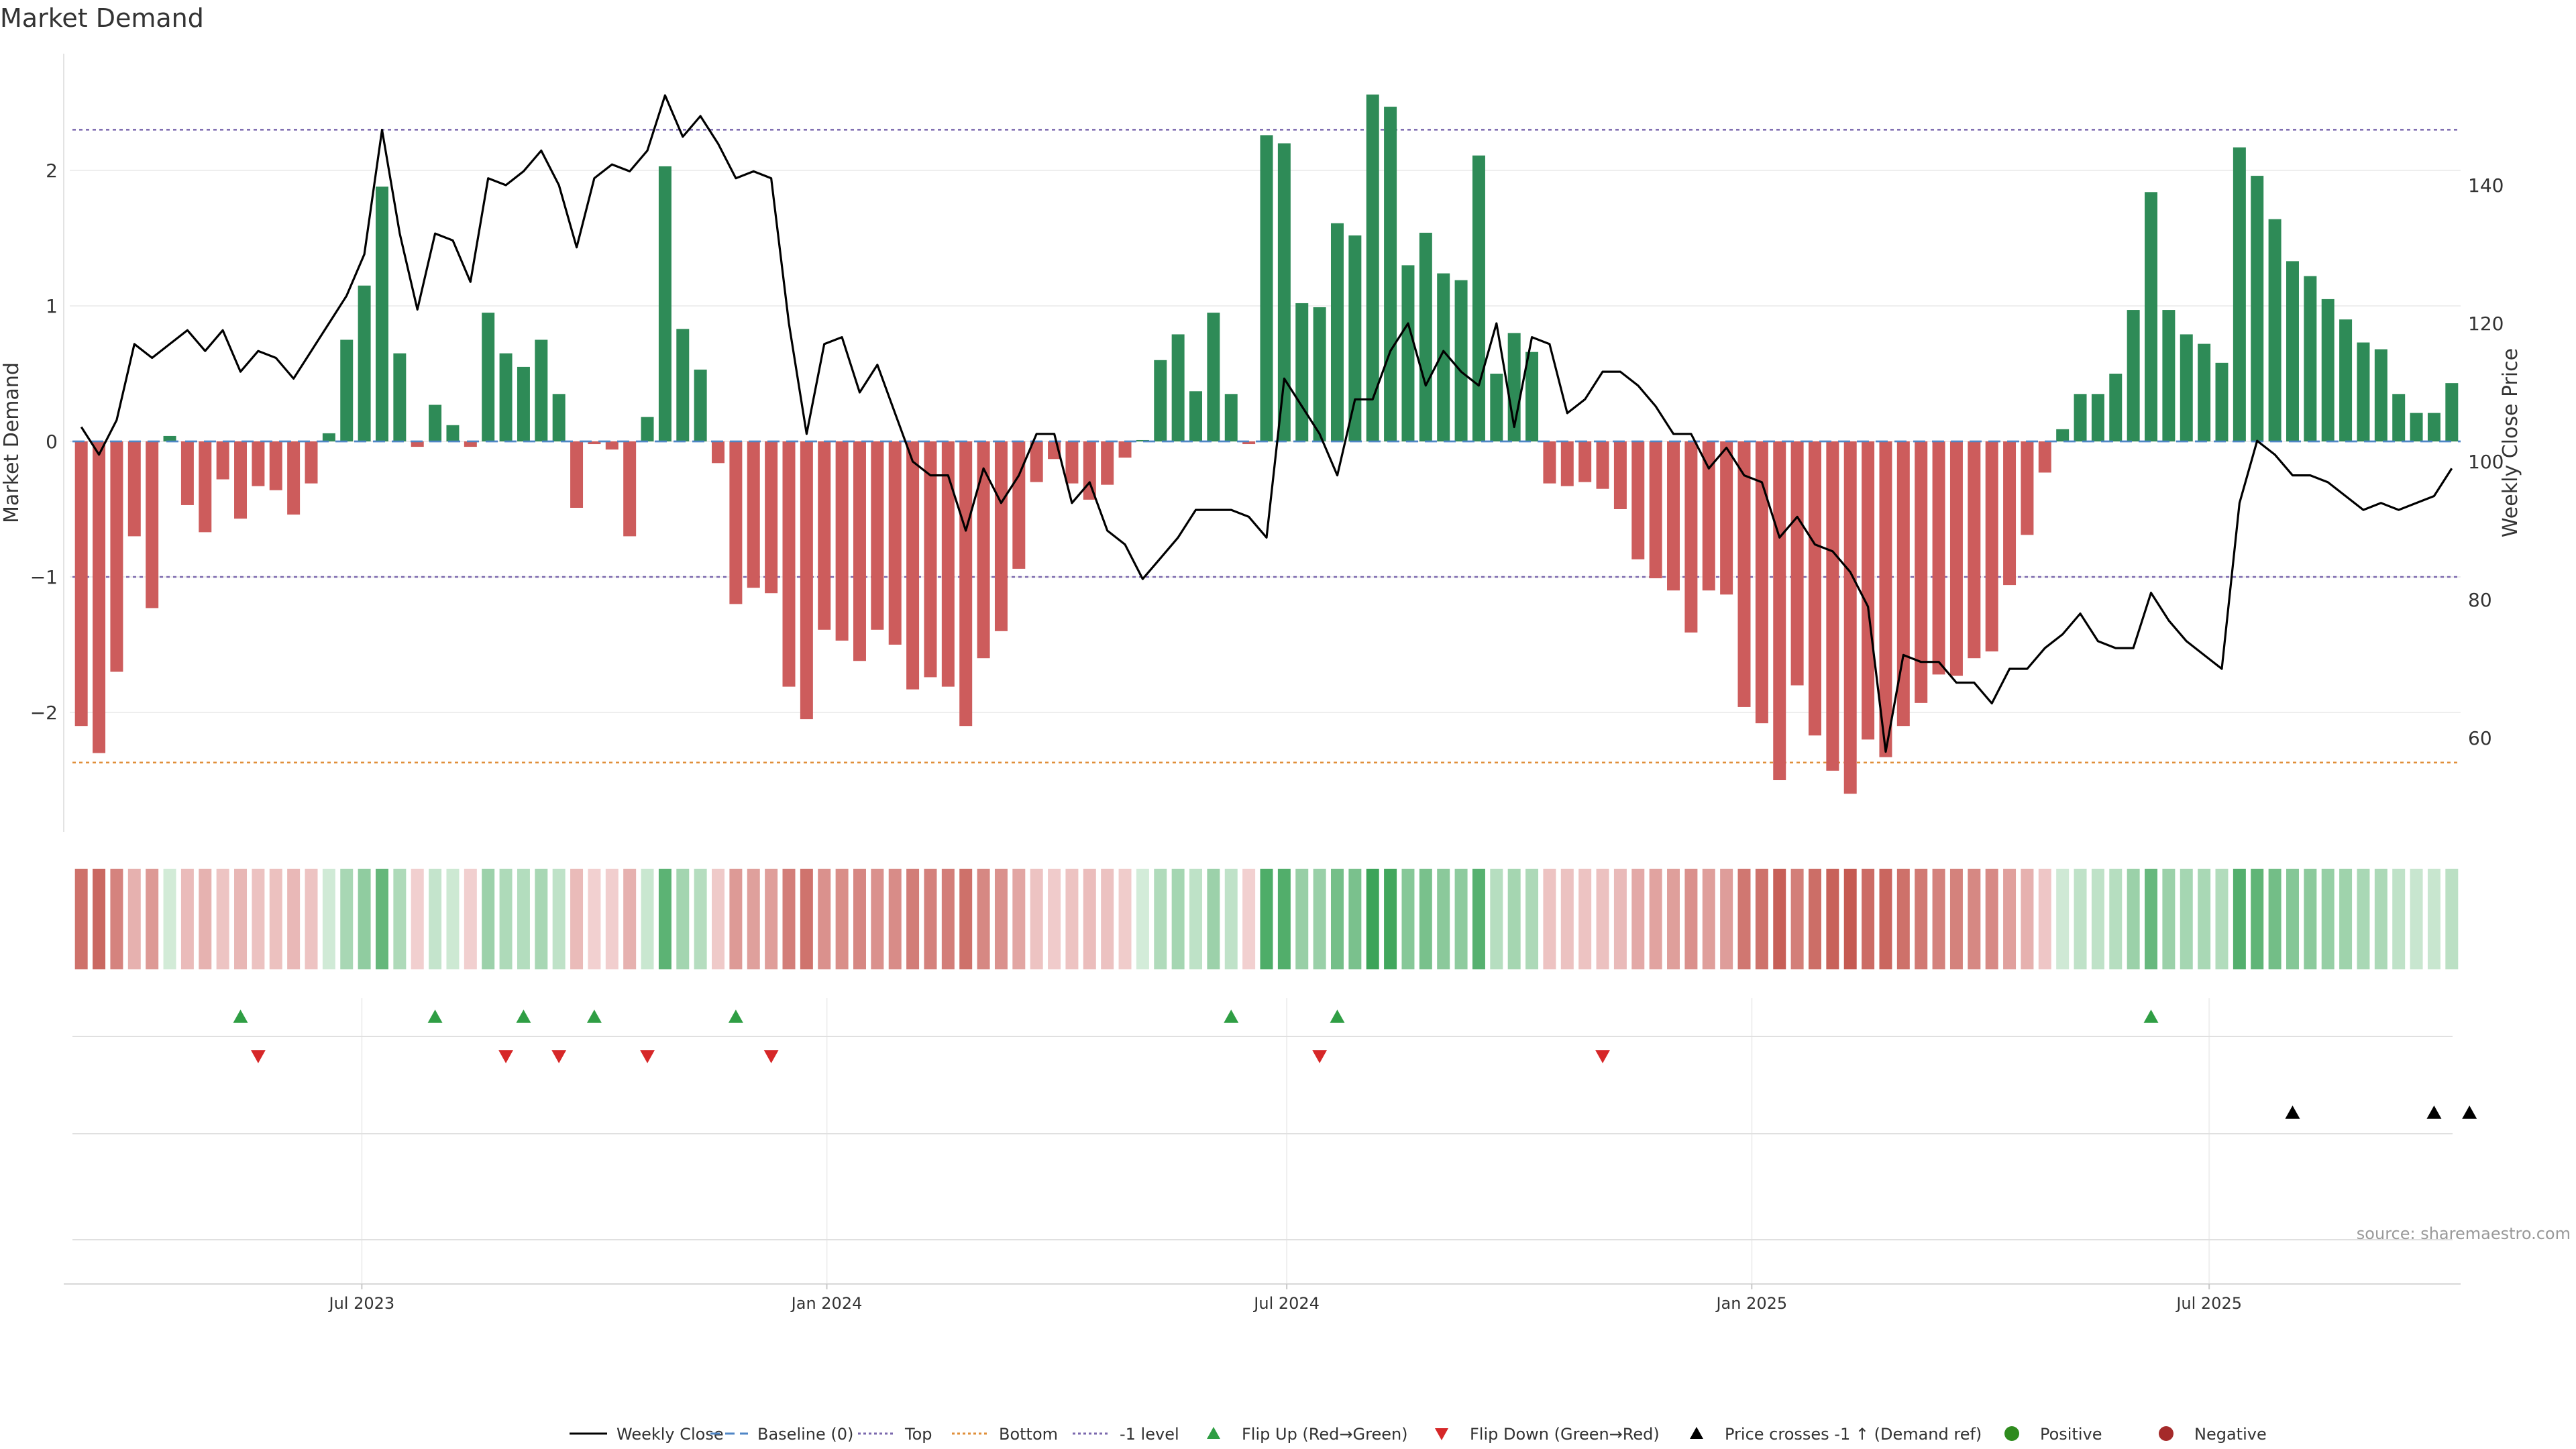 Image resolution: width=2576 pixels, height=1449 pixels. Describe the element at coordinates (2230, 1434) in the screenshot. I see `legend-label: Negative` at that location.